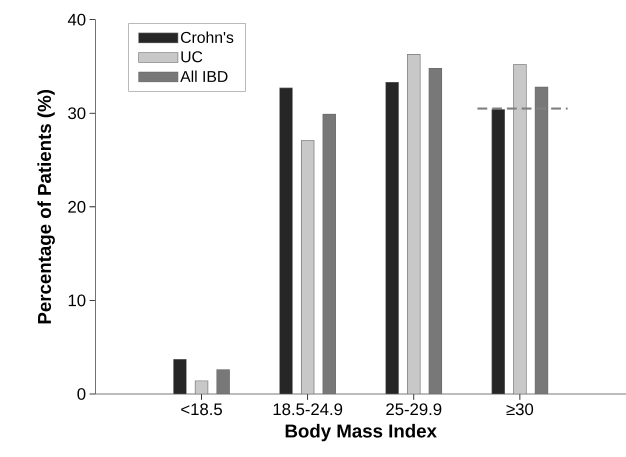 This screenshot has width=626, height=457. What do you see at coordinates (191, 56) in the screenshot?
I see `legend-label: UC` at bounding box center [191, 56].